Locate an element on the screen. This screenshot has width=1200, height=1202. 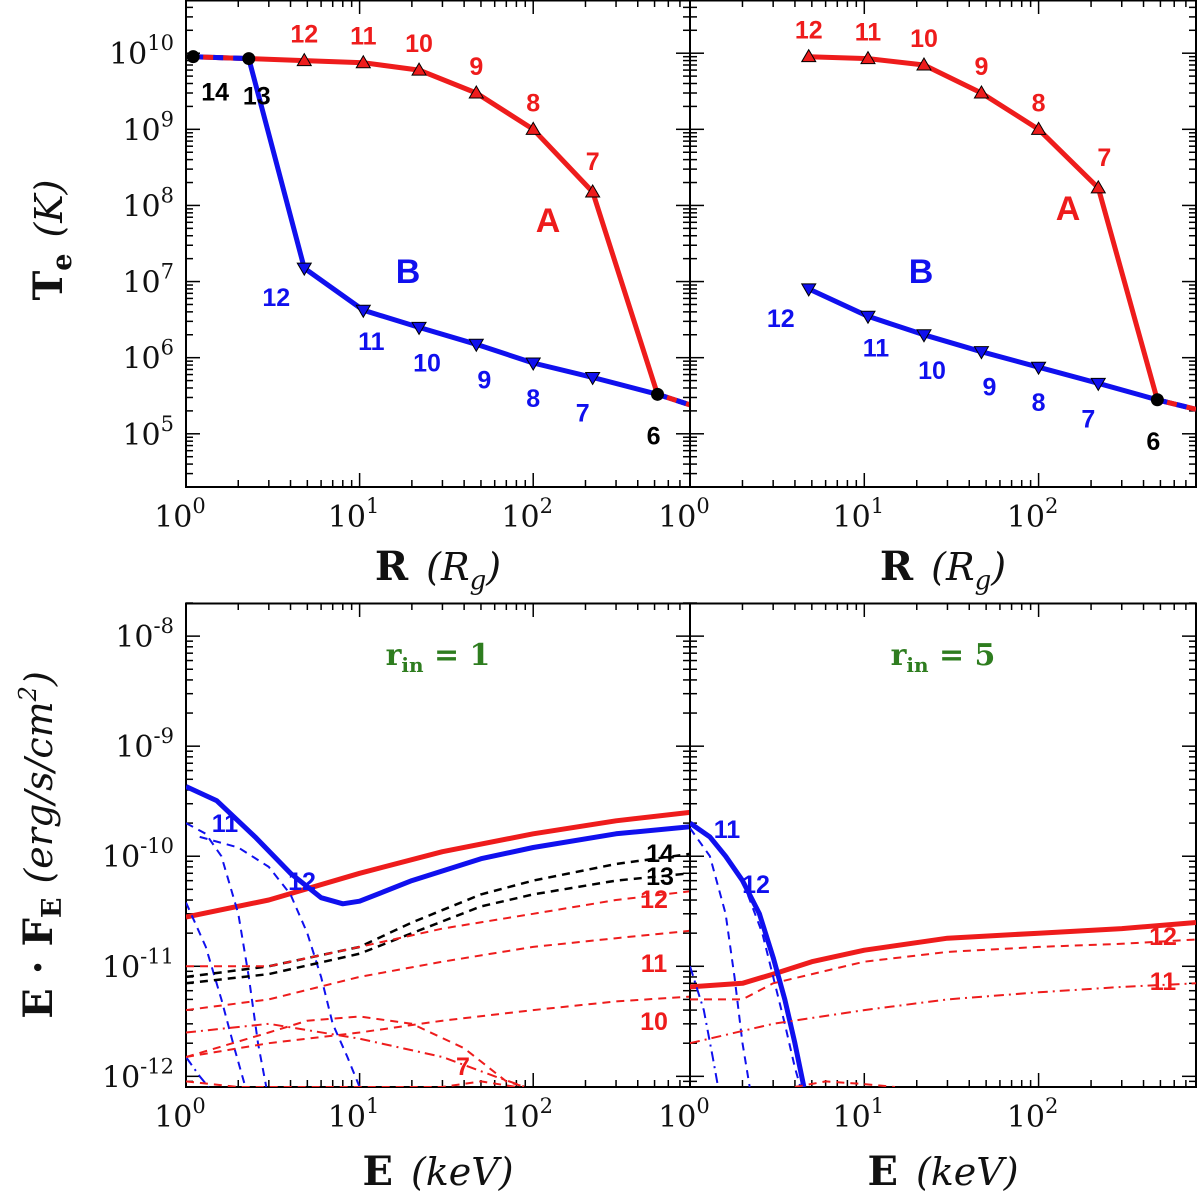
point-label-B: 8 is located at coordinates (1039, 403).